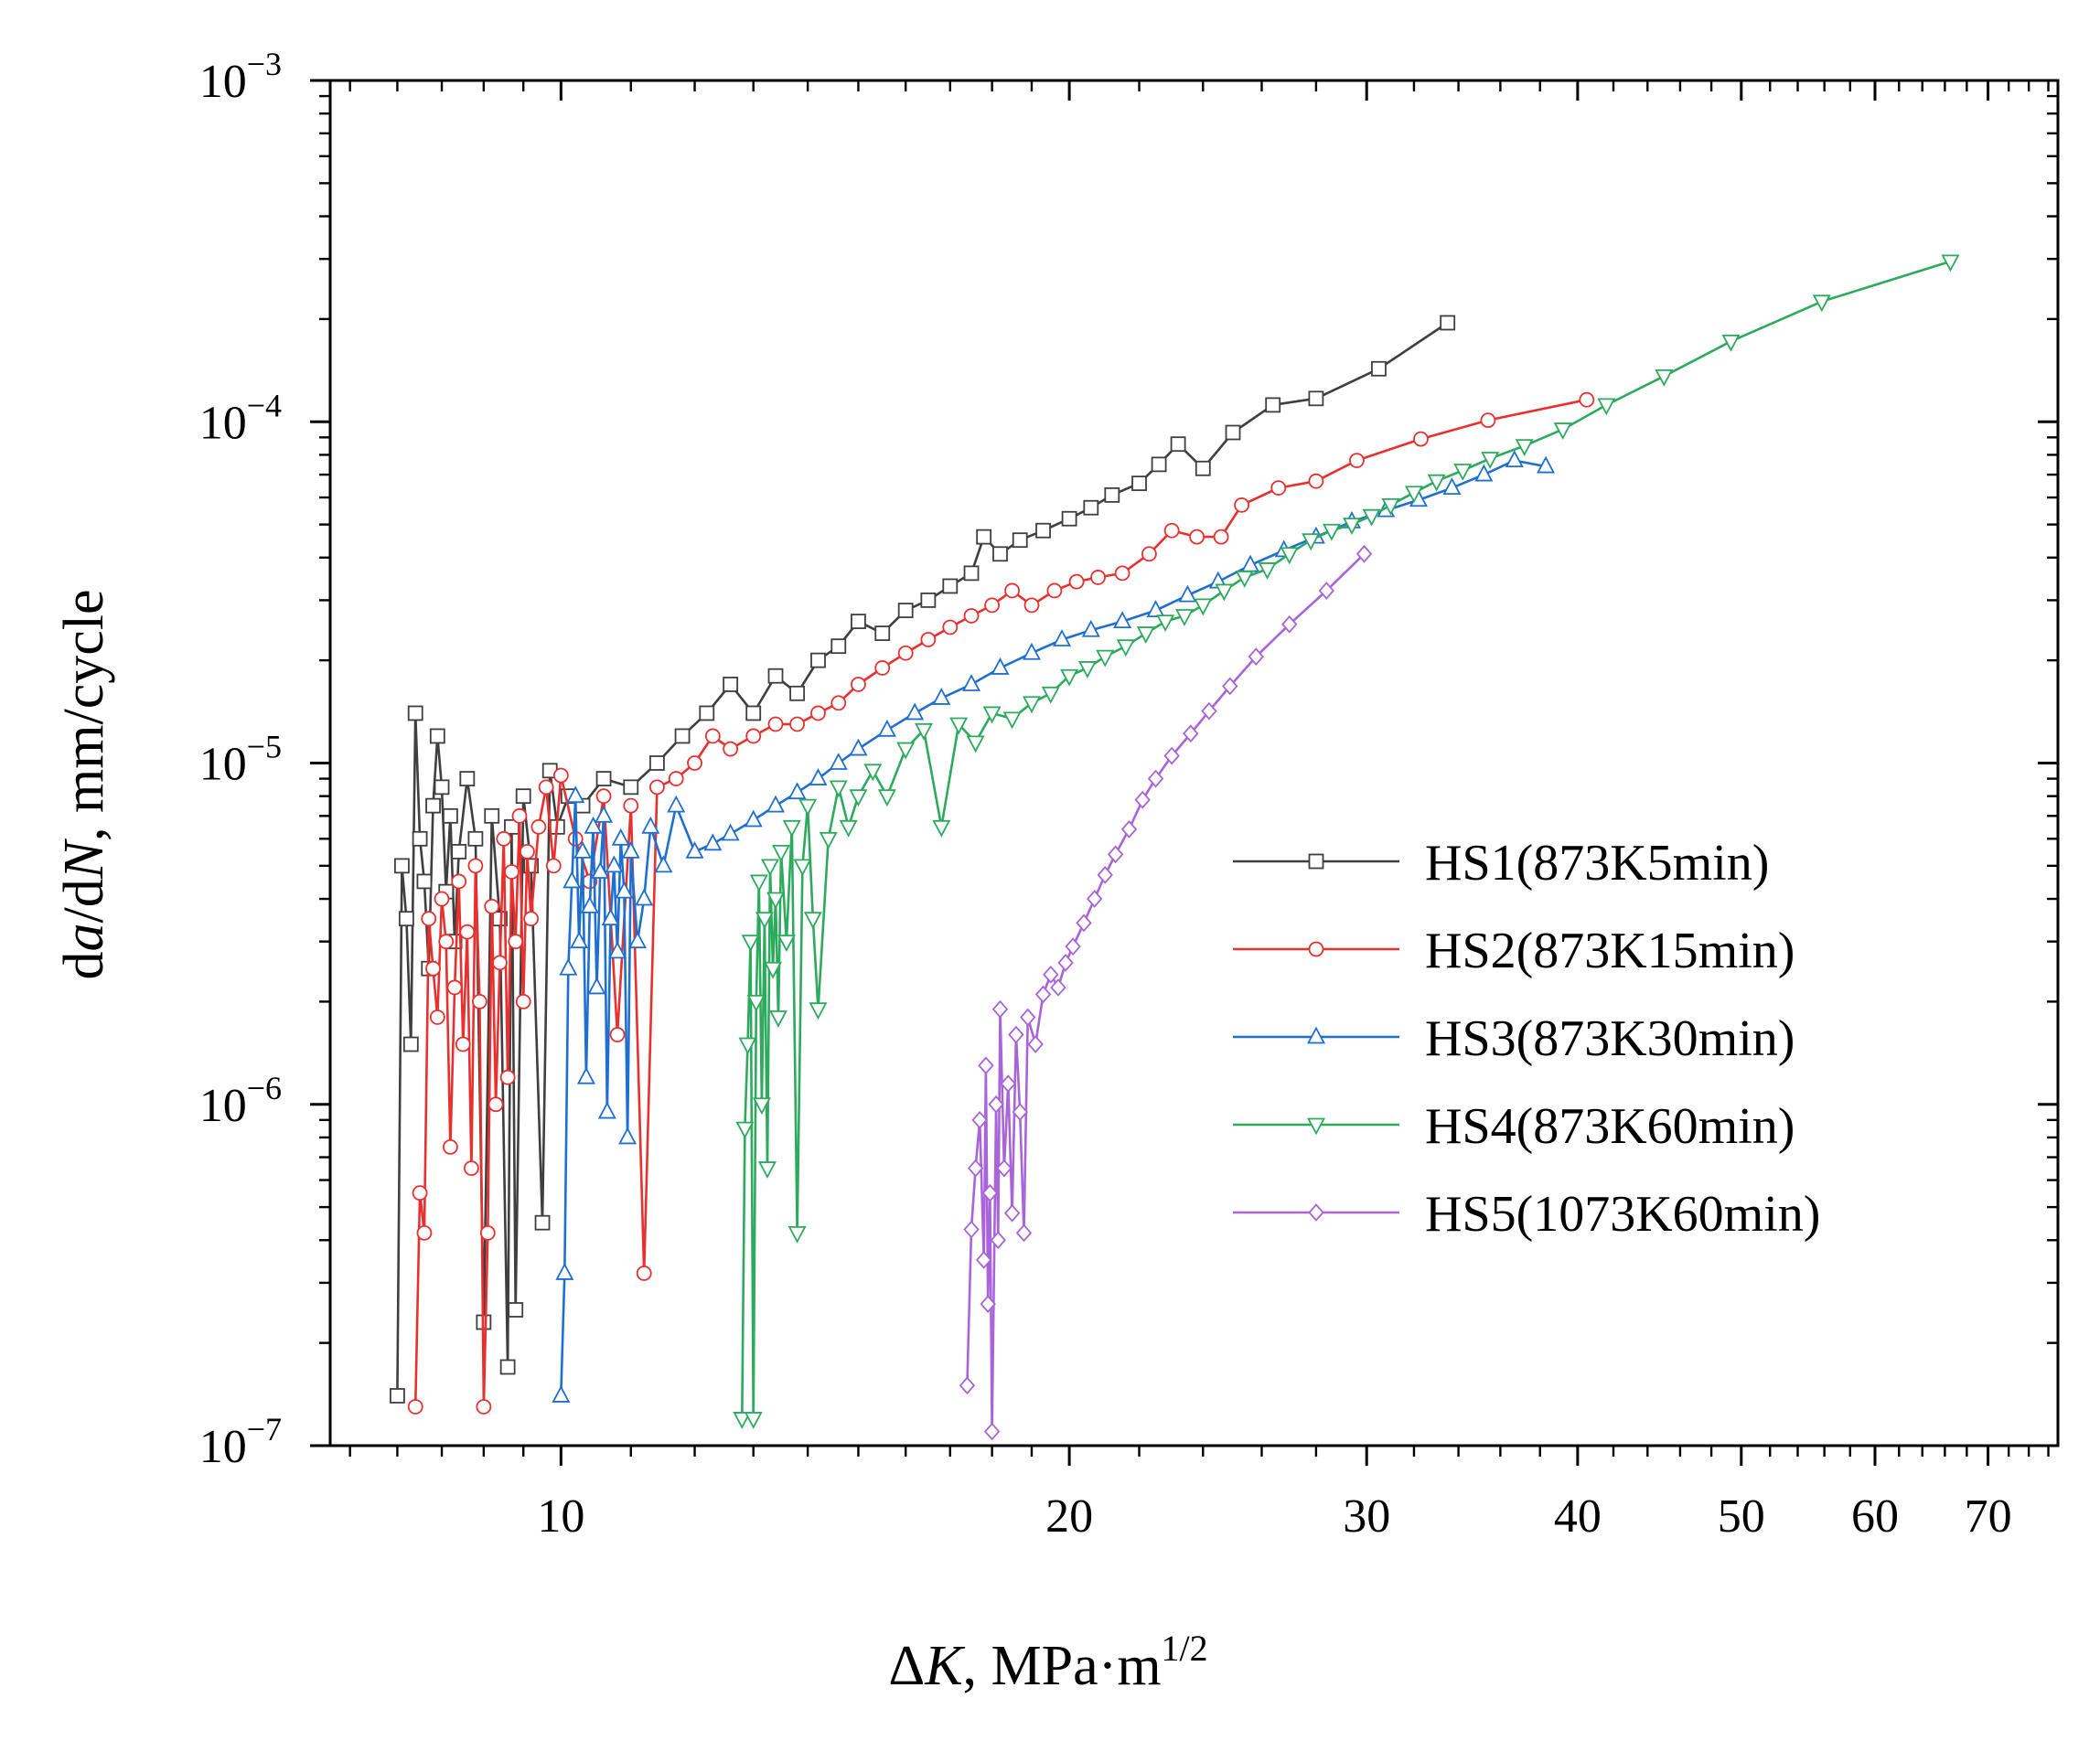  I want to click on y-axis-title: da/dN, mm/cycle, so click(84, 784).